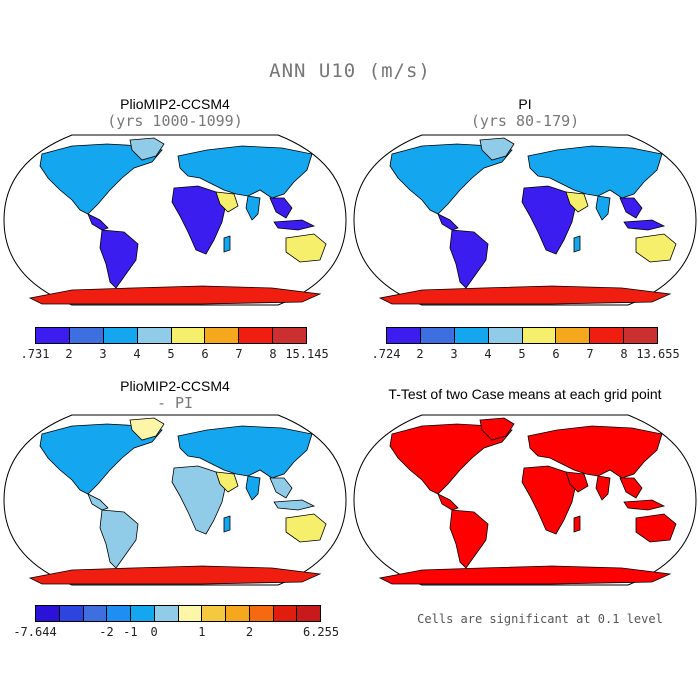  I want to click on colorbar-tick-label: .731, so click(35, 354).